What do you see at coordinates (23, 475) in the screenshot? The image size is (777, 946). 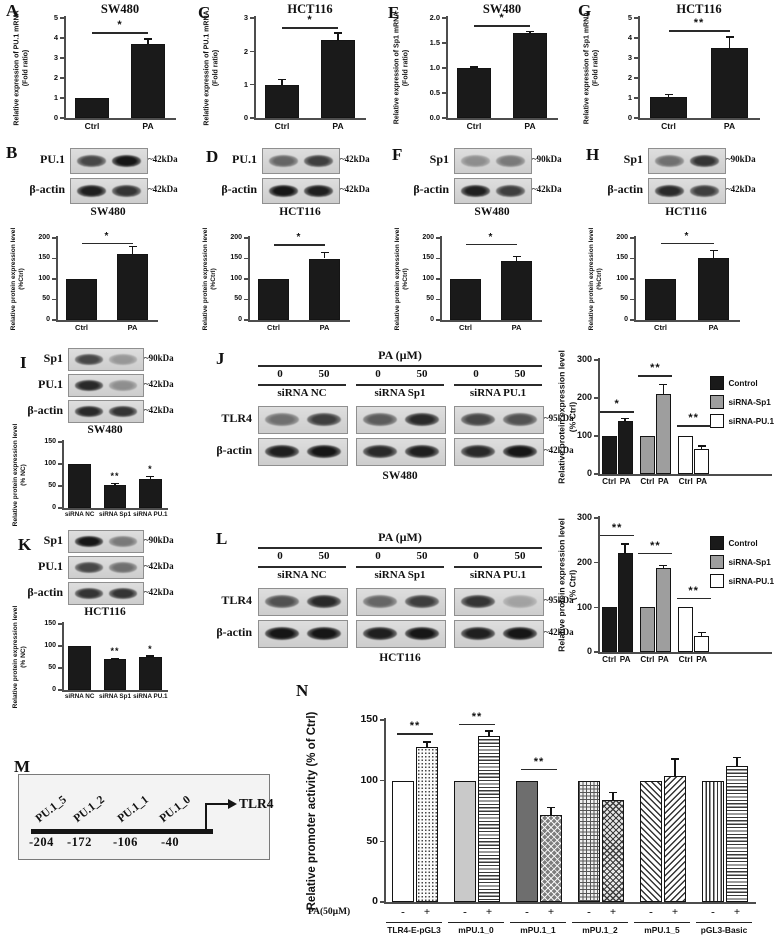 I see `y-axis-label-line: (% NC)` at bounding box center [23, 475].